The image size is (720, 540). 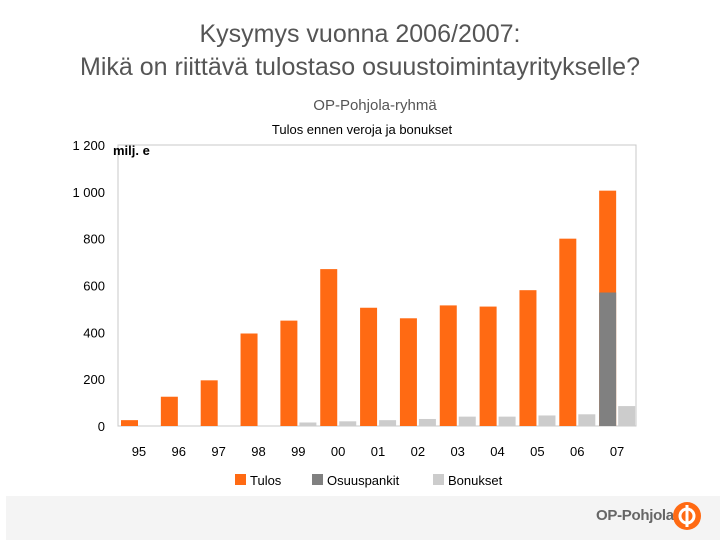 What do you see at coordinates (363, 480) in the screenshot?
I see `legend-label-osuuspankit: Osuuspankit` at bounding box center [363, 480].